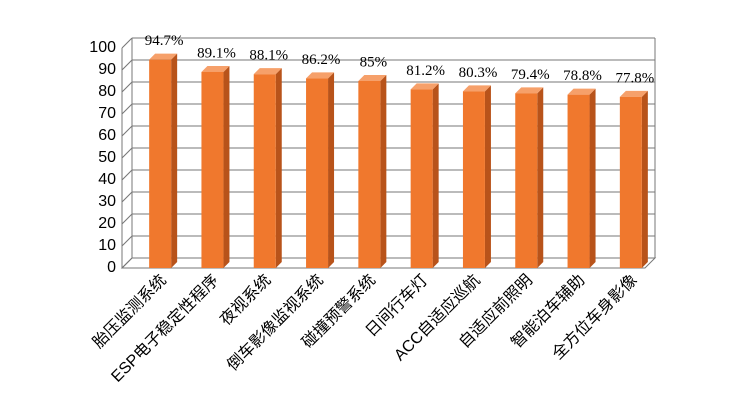 The height and width of the screenshot is (417, 740). Describe the element at coordinates (107, 113) in the screenshot. I see `y-tick-label: 70` at that location.